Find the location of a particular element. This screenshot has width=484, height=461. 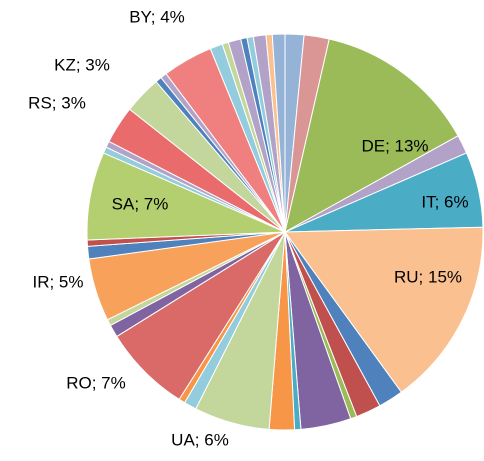

slice-label: RU; 15% is located at coordinates (428, 276).